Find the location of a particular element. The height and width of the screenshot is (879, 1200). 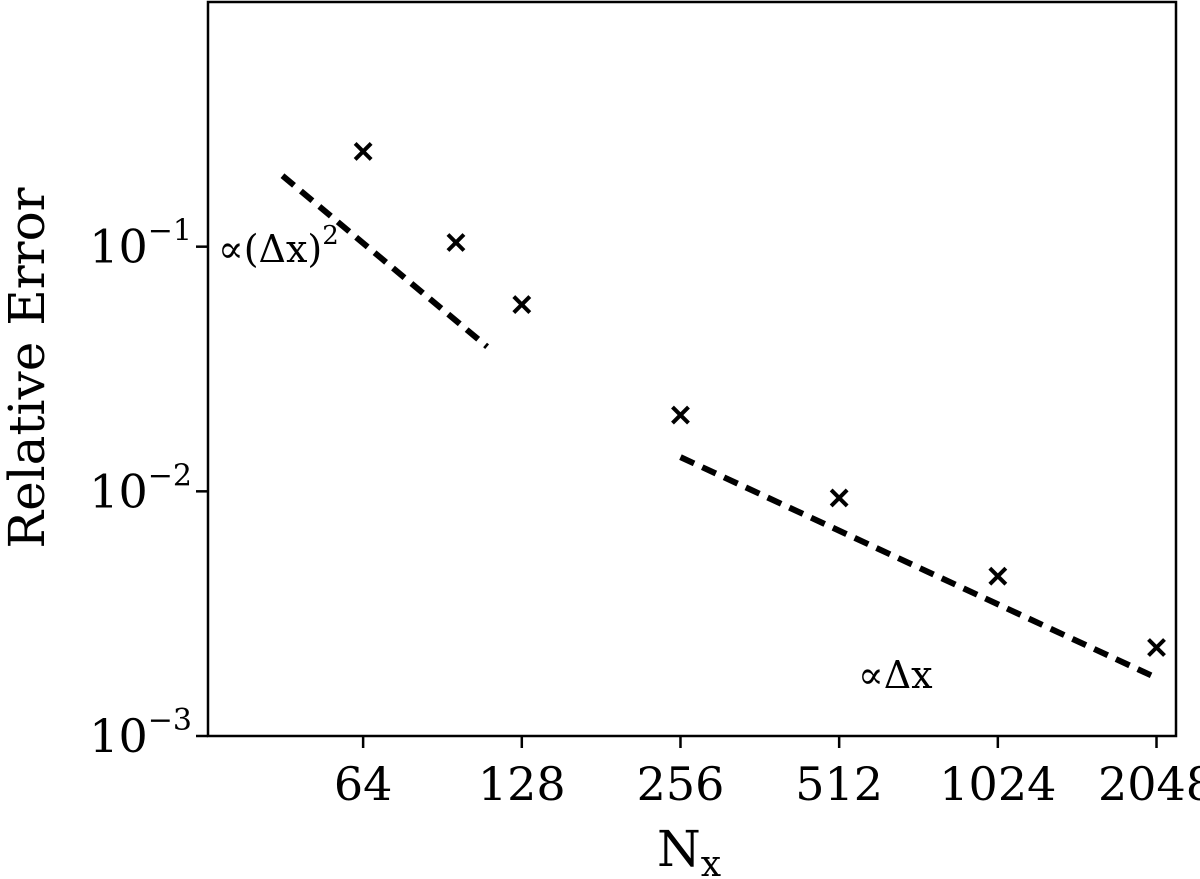

x-tick-label: 1024 is located at coordinates (997, 784).